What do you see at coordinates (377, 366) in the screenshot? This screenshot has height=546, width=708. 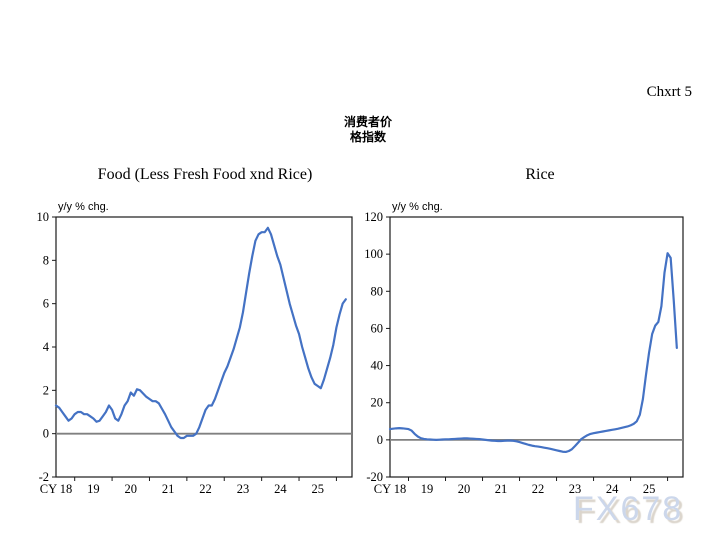 I see `svg-text: 40` at bounding box center [377, 366].